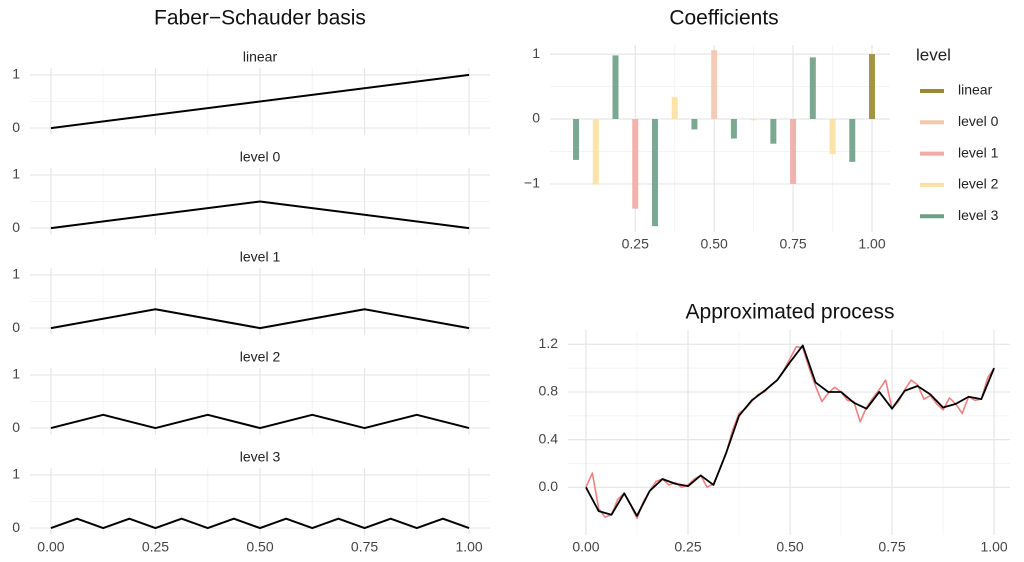  What do you see at coordinates (549, 438) in the screenshot?
I see `y-tick-label: 0.4` at bounding box center [549, 438].